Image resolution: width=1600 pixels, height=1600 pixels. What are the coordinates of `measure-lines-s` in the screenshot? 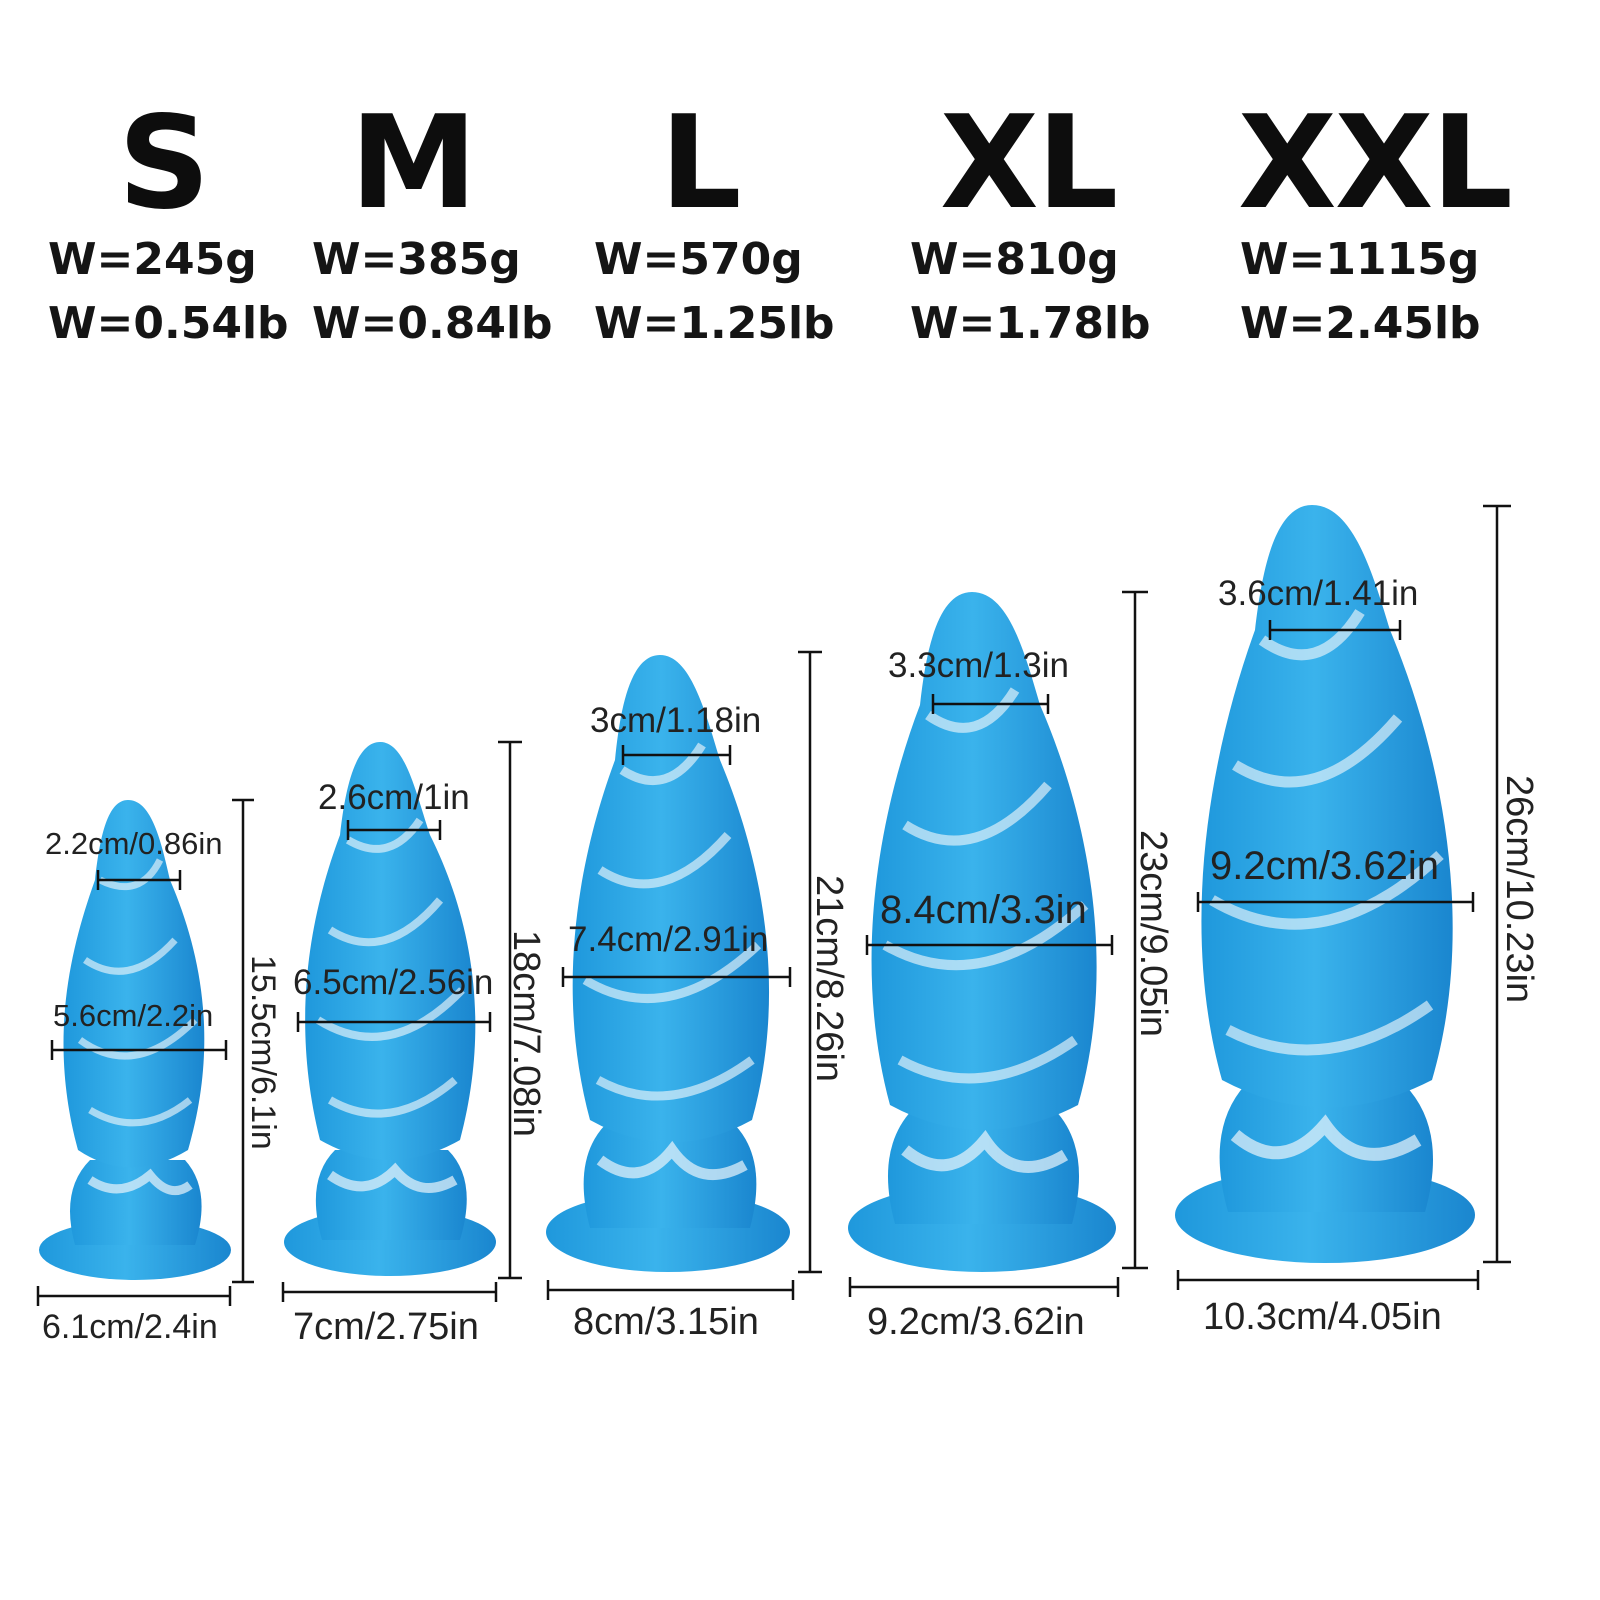 It's located at (145, 1052).